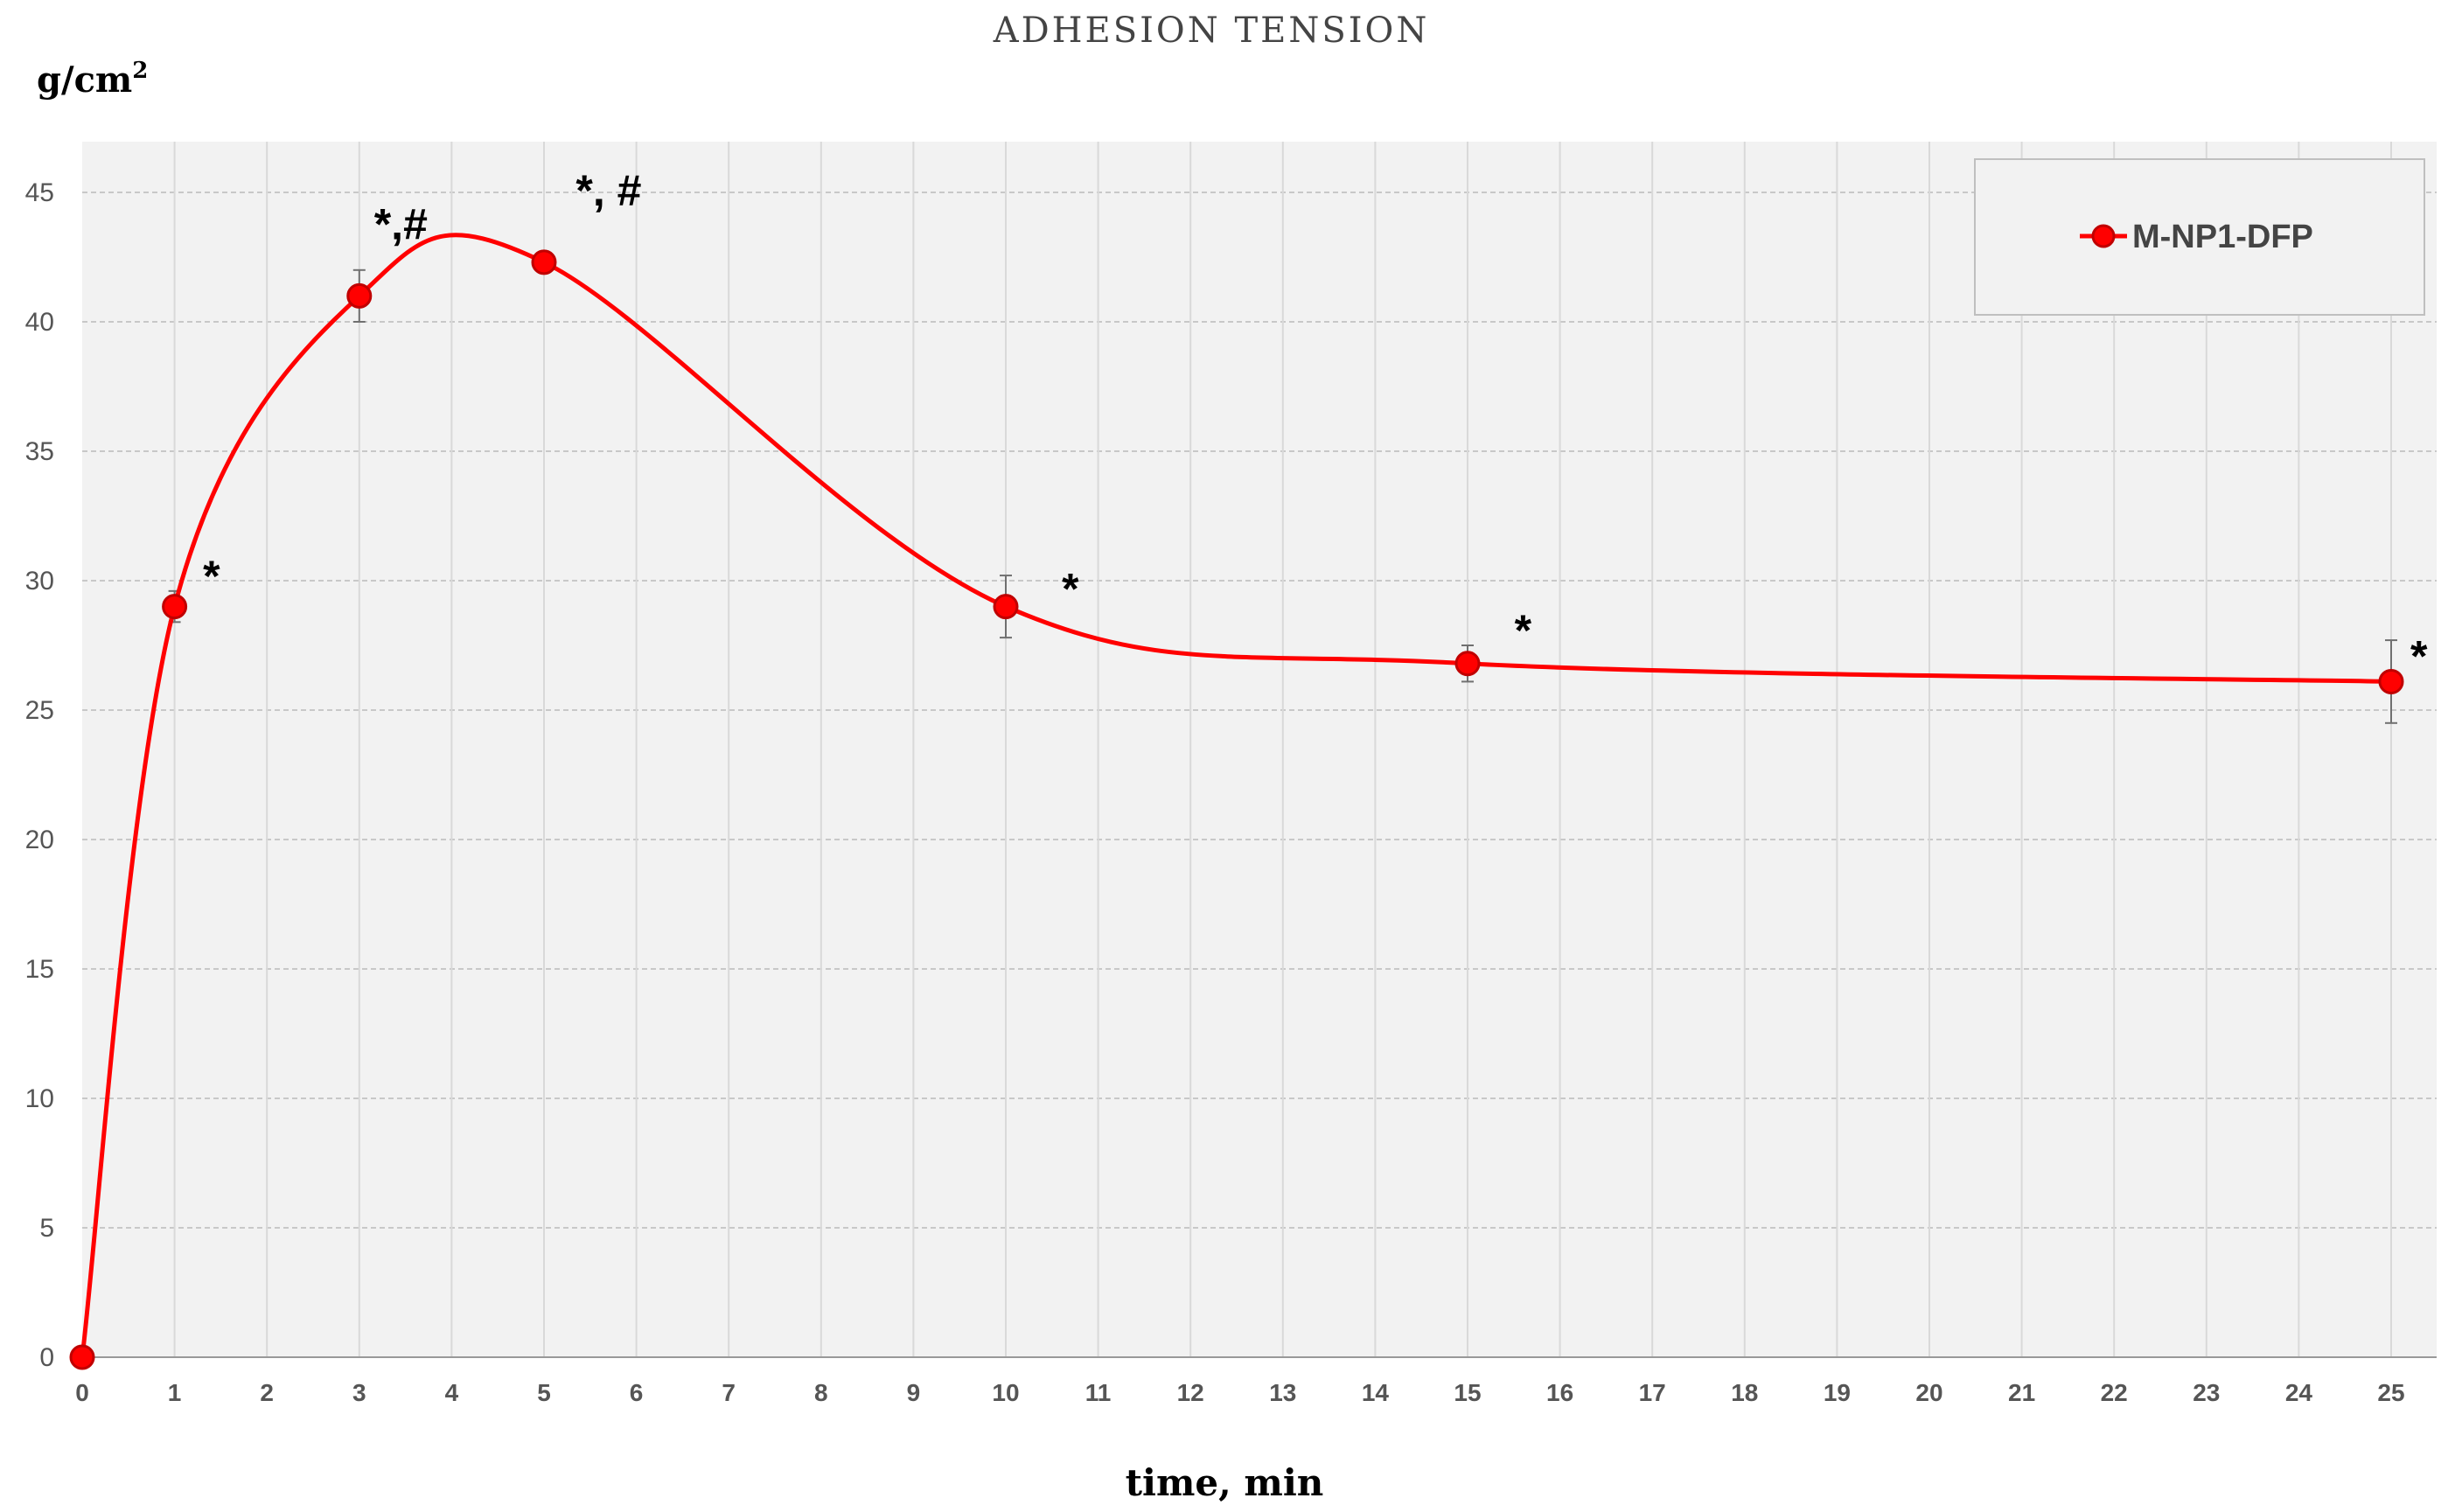  Describe the element at coordinates (1467, 1393) in the screenshot. I see `x-tick-label: 15` at that location.